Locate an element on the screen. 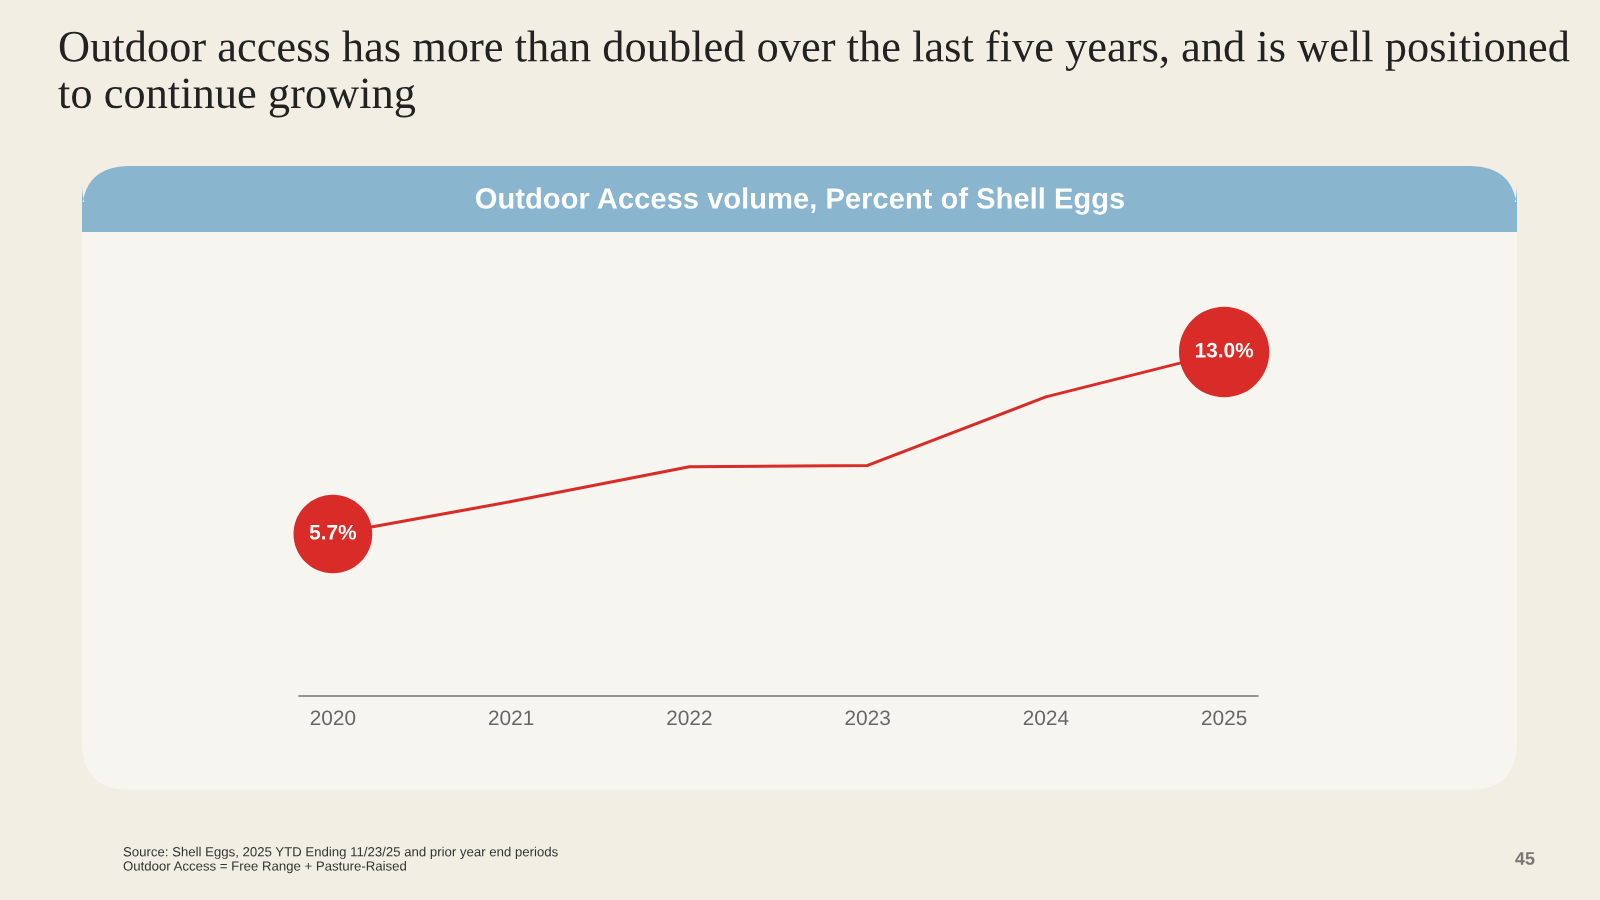 This screenshot has width=1600, height=900. x-tick-label: 2021 is located at coordinates (511, 718).